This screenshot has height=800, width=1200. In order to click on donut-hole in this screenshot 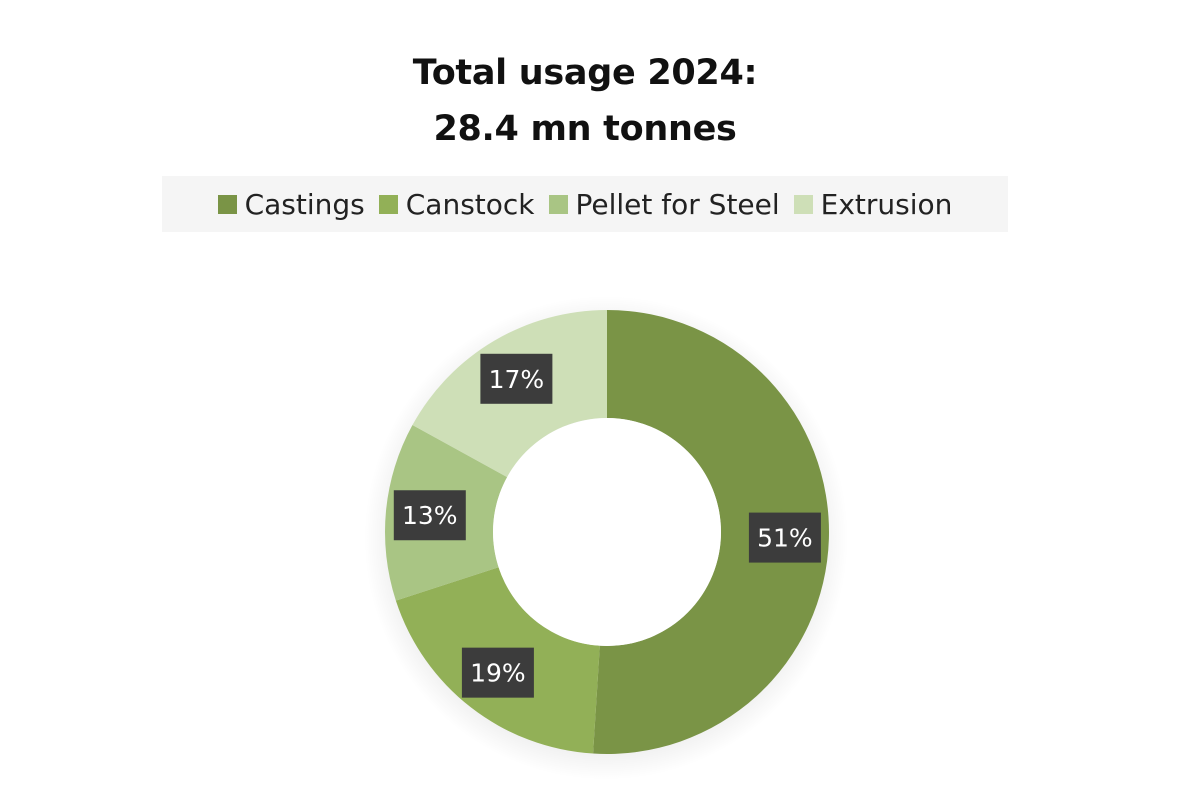, I will do `click(607, 532)`.